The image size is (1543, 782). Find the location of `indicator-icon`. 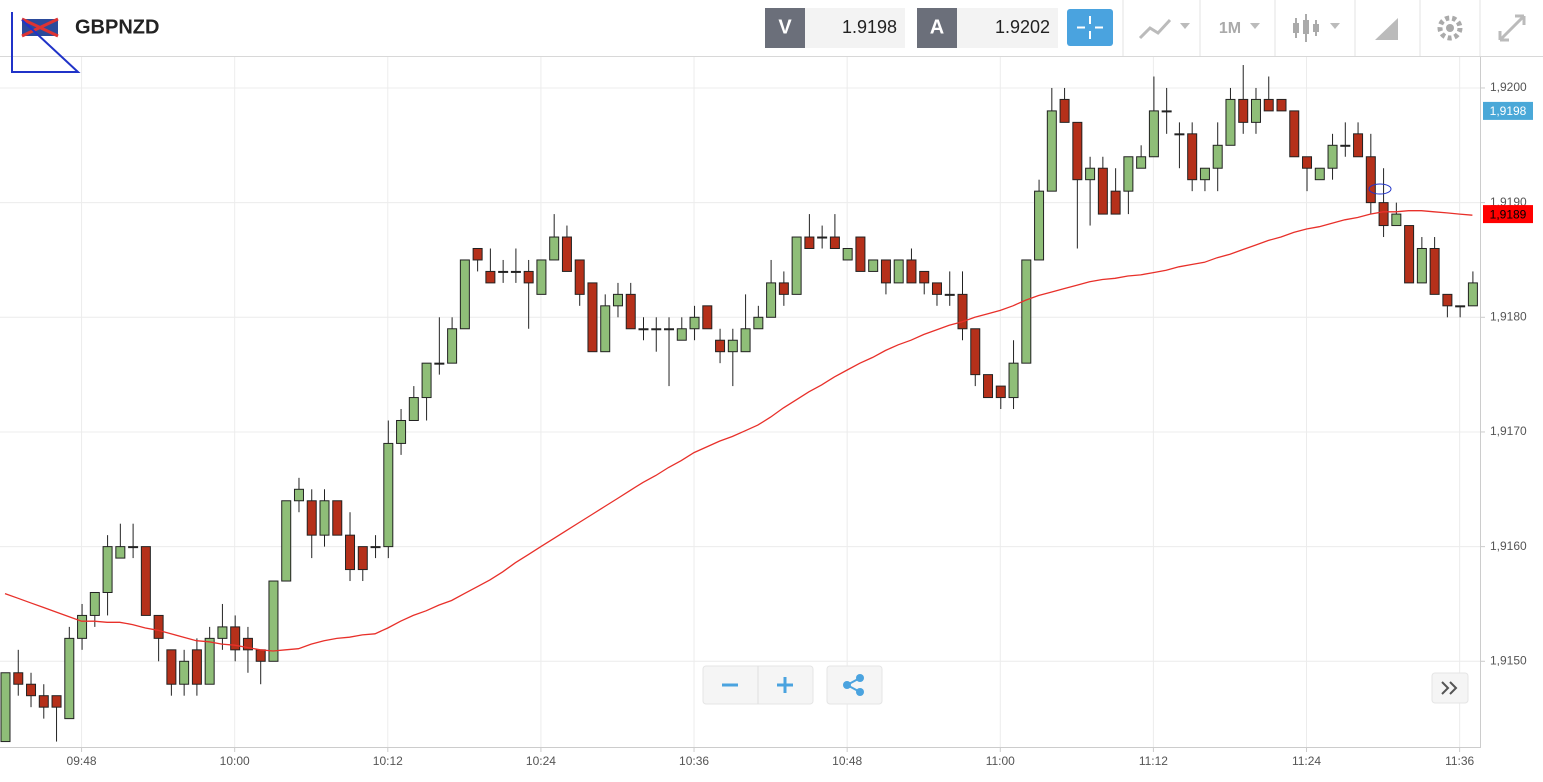

indicator-icon is located at coordinates (1155, 29).